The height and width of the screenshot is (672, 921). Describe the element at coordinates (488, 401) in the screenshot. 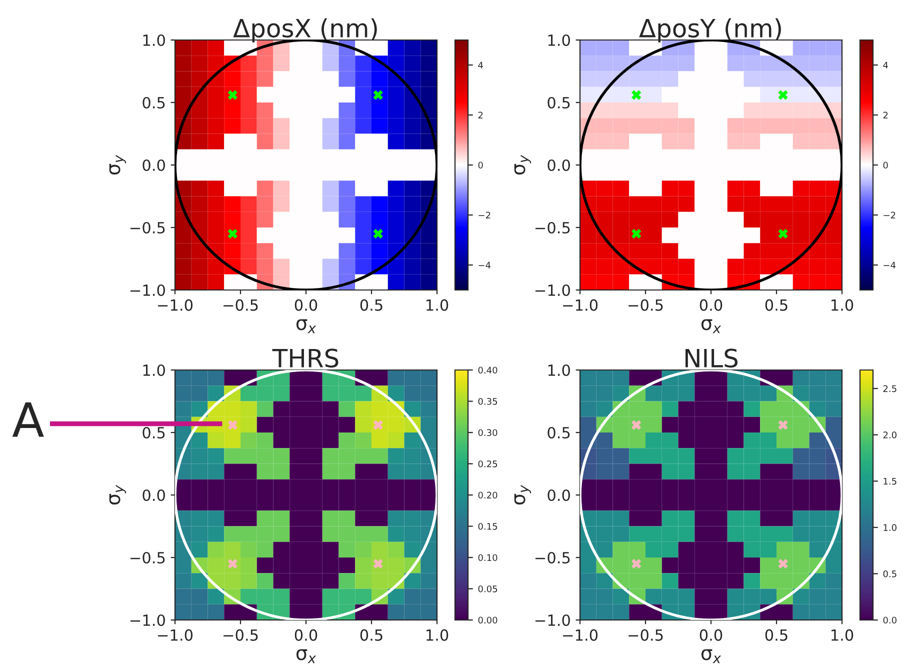

I see `color-bar-label: 0.35` at that location.